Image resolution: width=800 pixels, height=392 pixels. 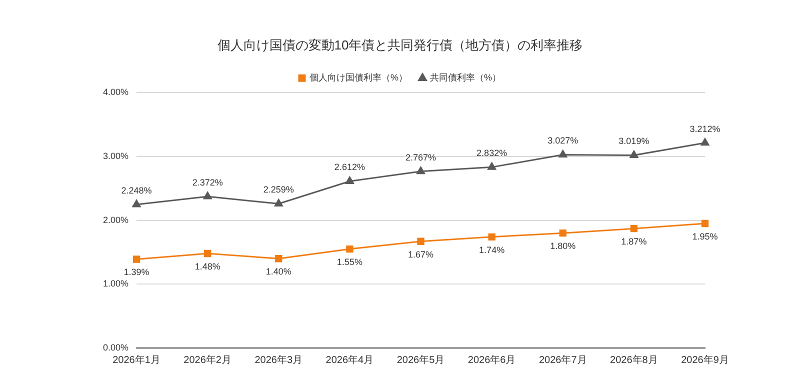 What do you see at coordinates (400, 44) in the screenshot?
I see `chart-title: 個人向け国債の変動10年債と共同発行債（地方債）の利率推移` at bounding box center [400, 44].